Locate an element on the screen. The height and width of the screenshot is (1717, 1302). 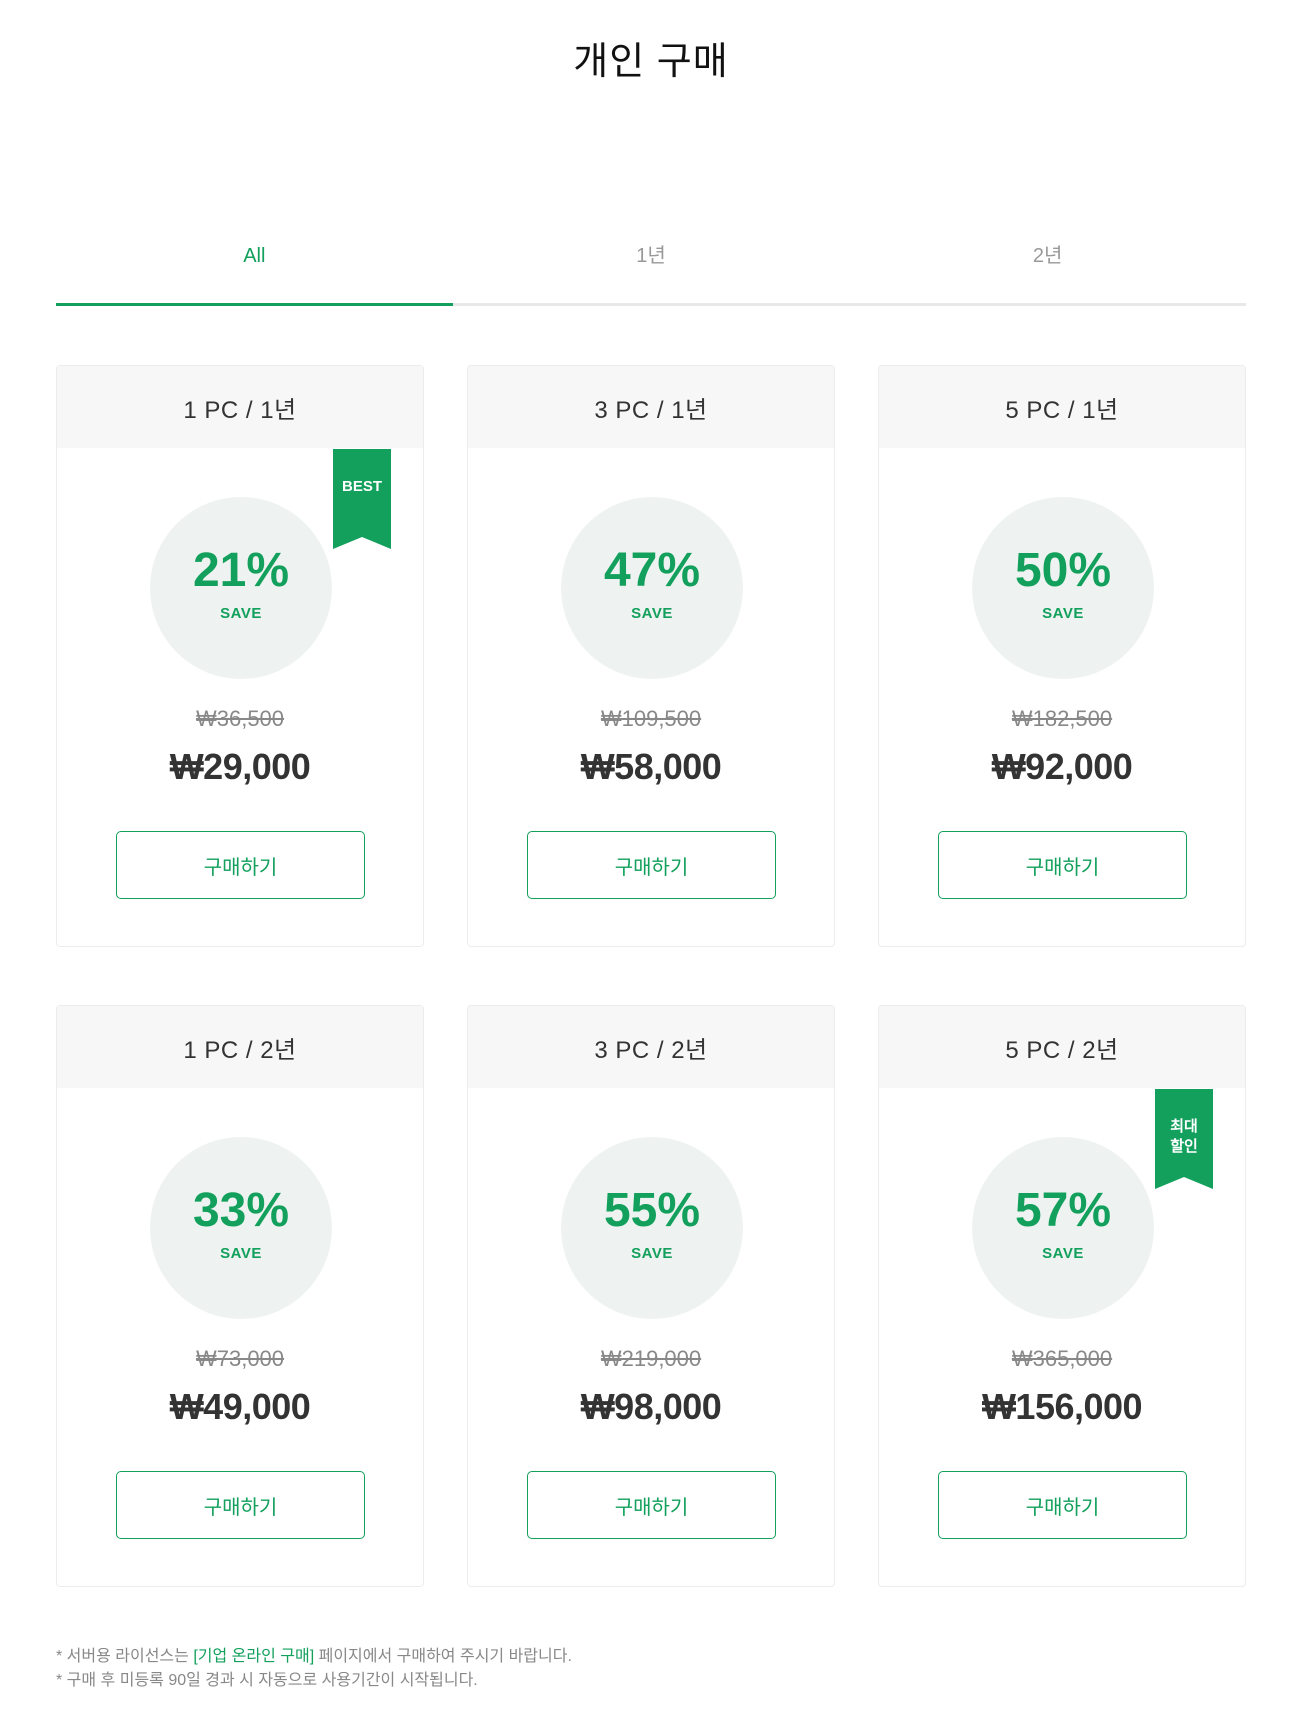
tab-all: All is located at coordinates (254, 266).